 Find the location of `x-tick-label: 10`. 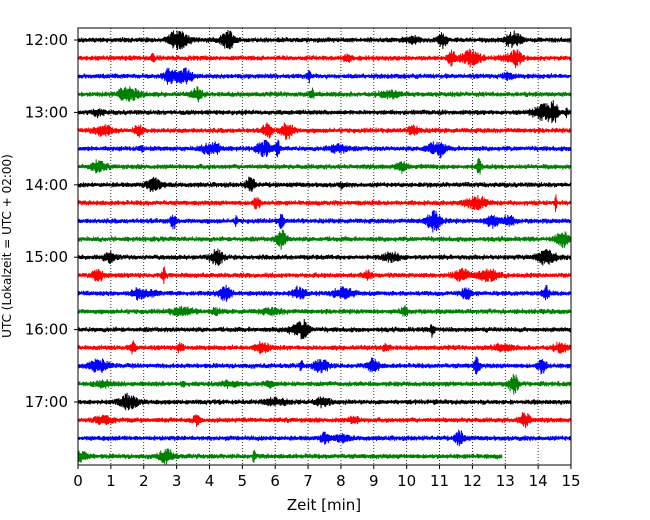

x-tick-label: 10 is located at coordinates (406, 481).